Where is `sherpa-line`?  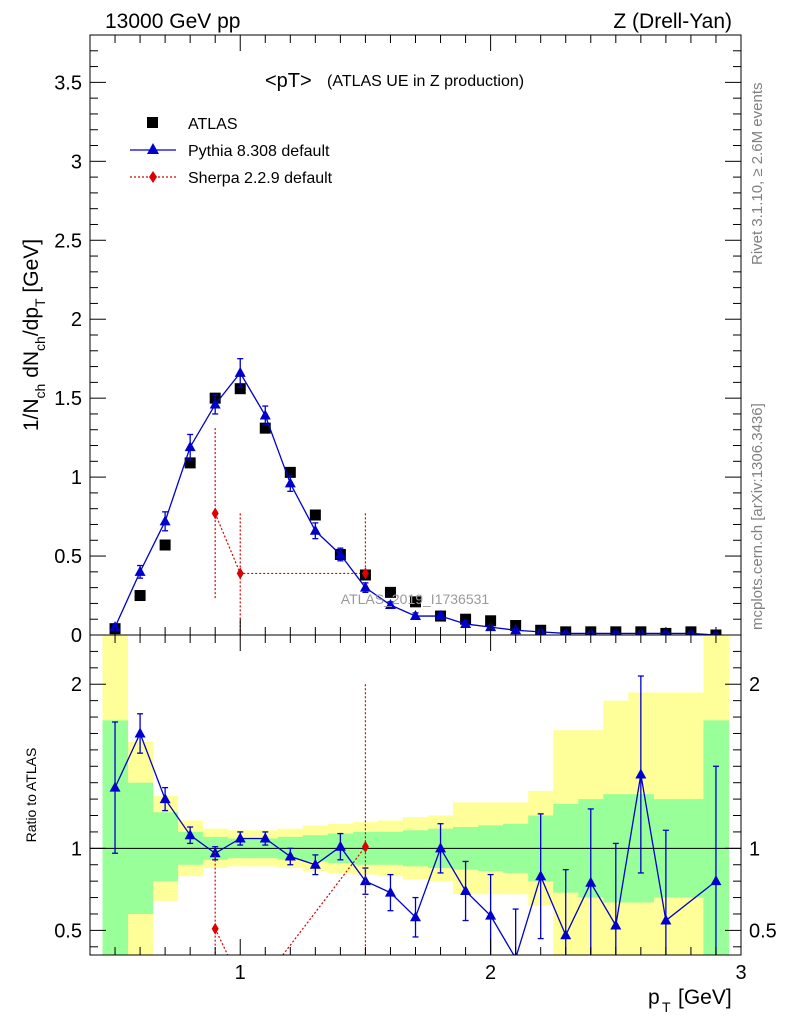 sherpa-line is located at coordinates (290, 544).